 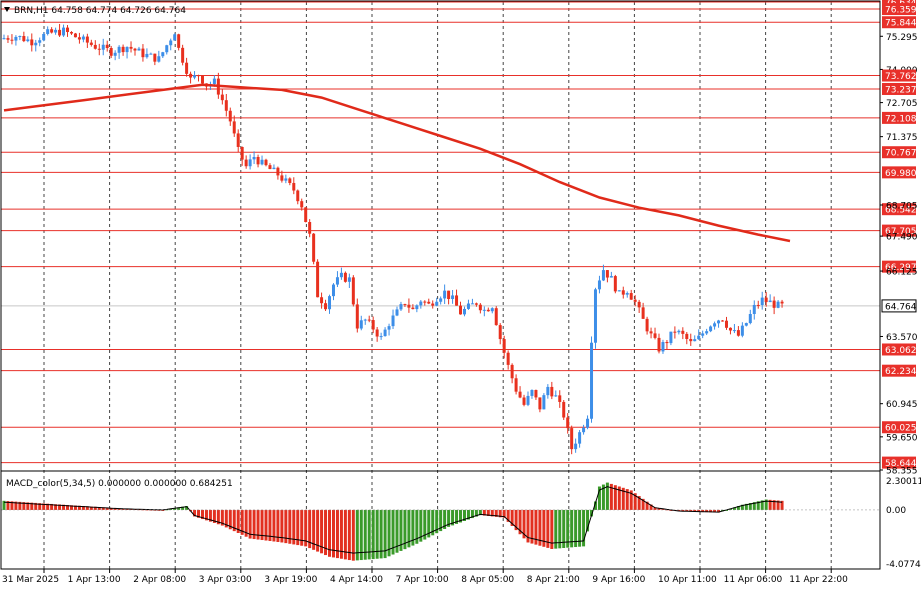 What do you see at coordinates (903, 565) in the screenshot?
I see `macd-scale-label: -4.077459` at bounding box center [903, 565].